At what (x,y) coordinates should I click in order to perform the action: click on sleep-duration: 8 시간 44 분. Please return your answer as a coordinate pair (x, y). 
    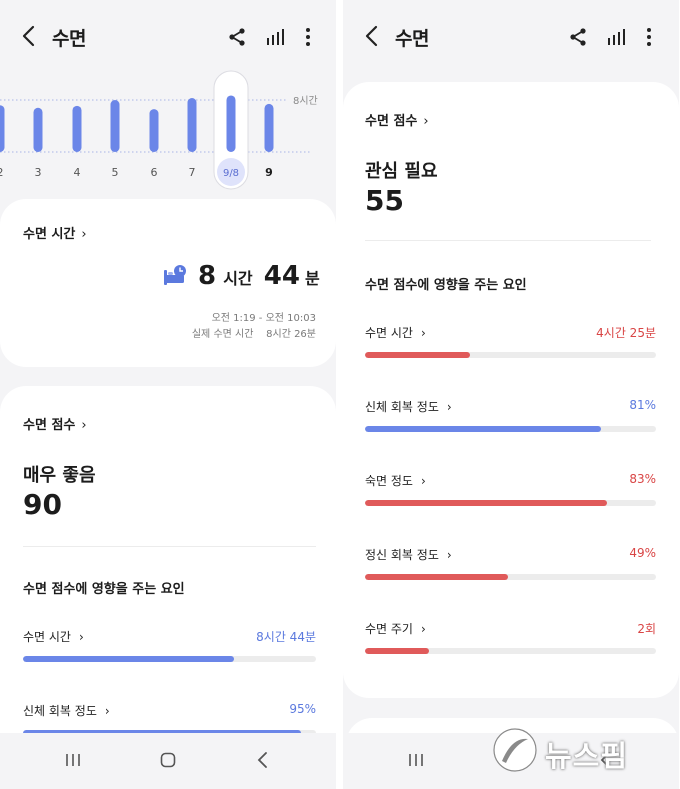
    Looking at the image, I should click on (259, 276).